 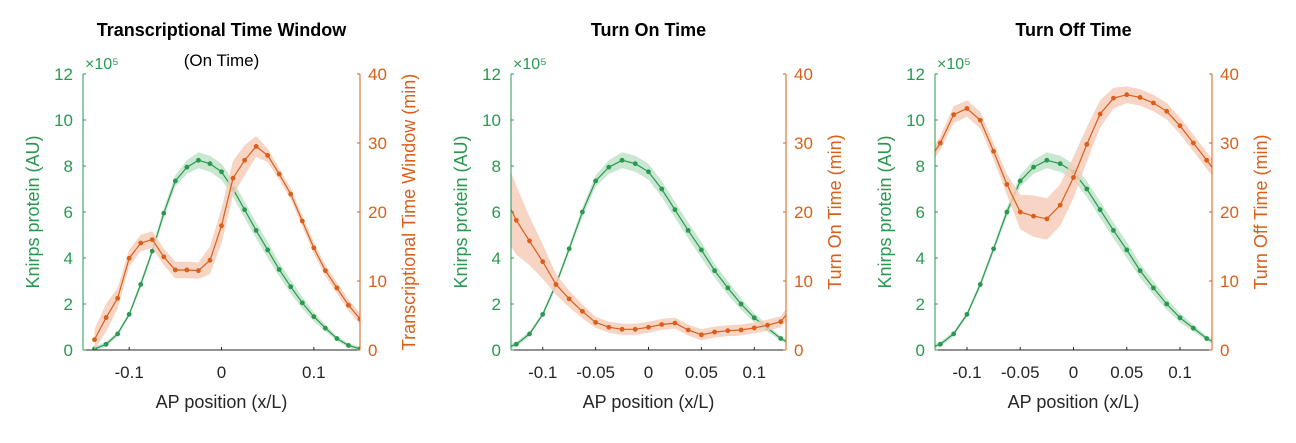 I want to click on right-y-tick-label: 20, so click(x=377, y=212).